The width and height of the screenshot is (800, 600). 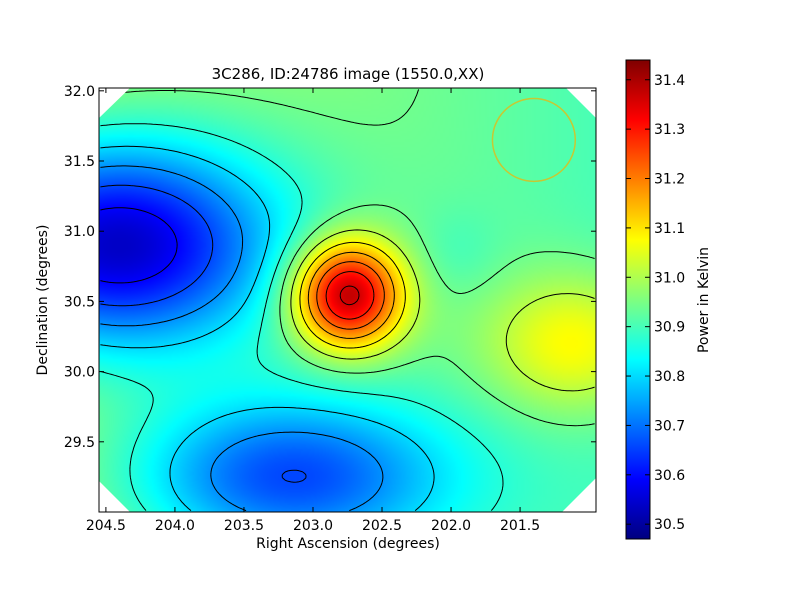 I want to click on colorbar-tick-label: 30.7, so click(x=669, y=426).